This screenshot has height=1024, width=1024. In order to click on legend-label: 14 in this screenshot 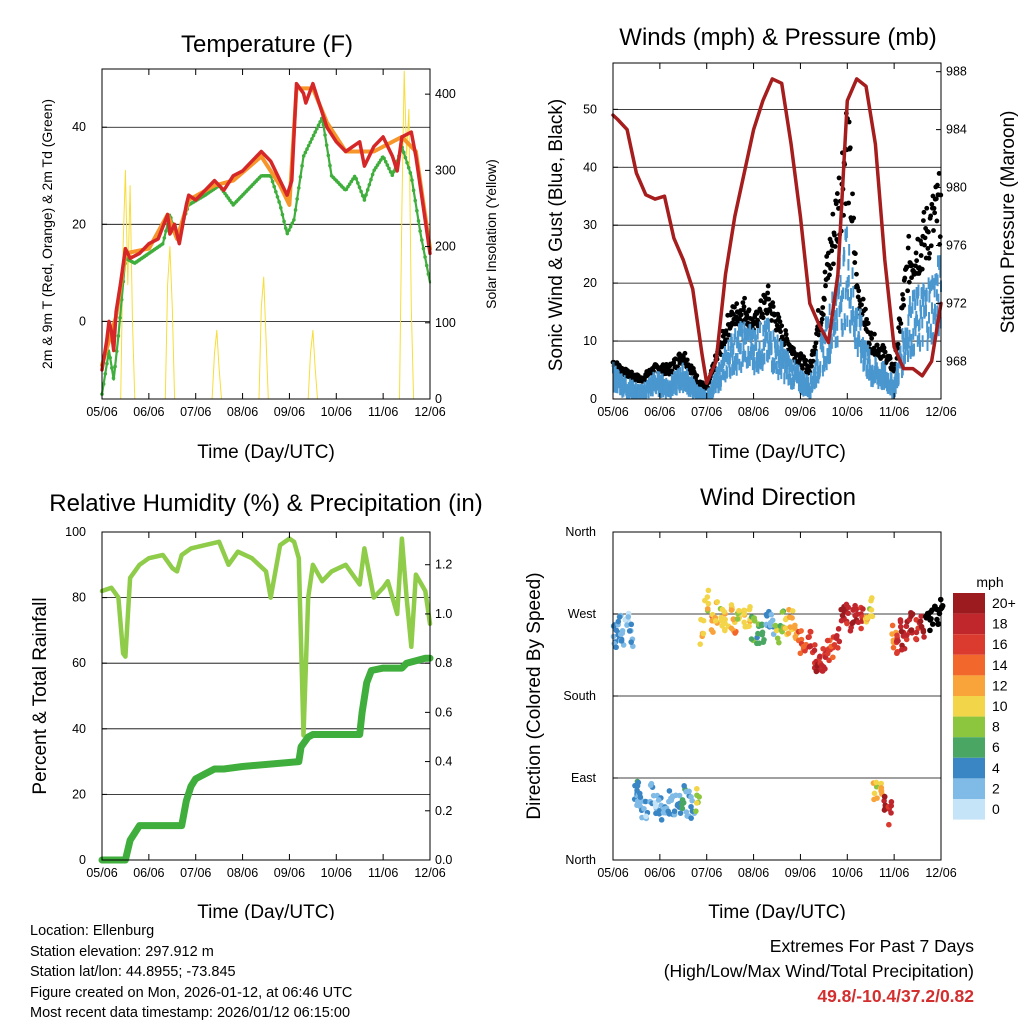, I will do `click(1000, 665)`.